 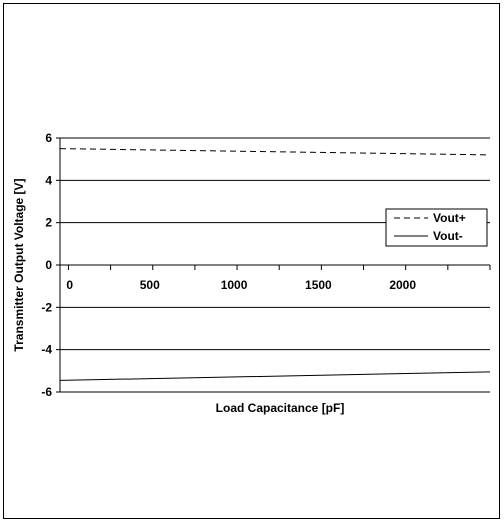 What do you see at coordinates (46, 307) in the screenshot?
I see `y-tick-label: -2` at bounding box center [46, 307].